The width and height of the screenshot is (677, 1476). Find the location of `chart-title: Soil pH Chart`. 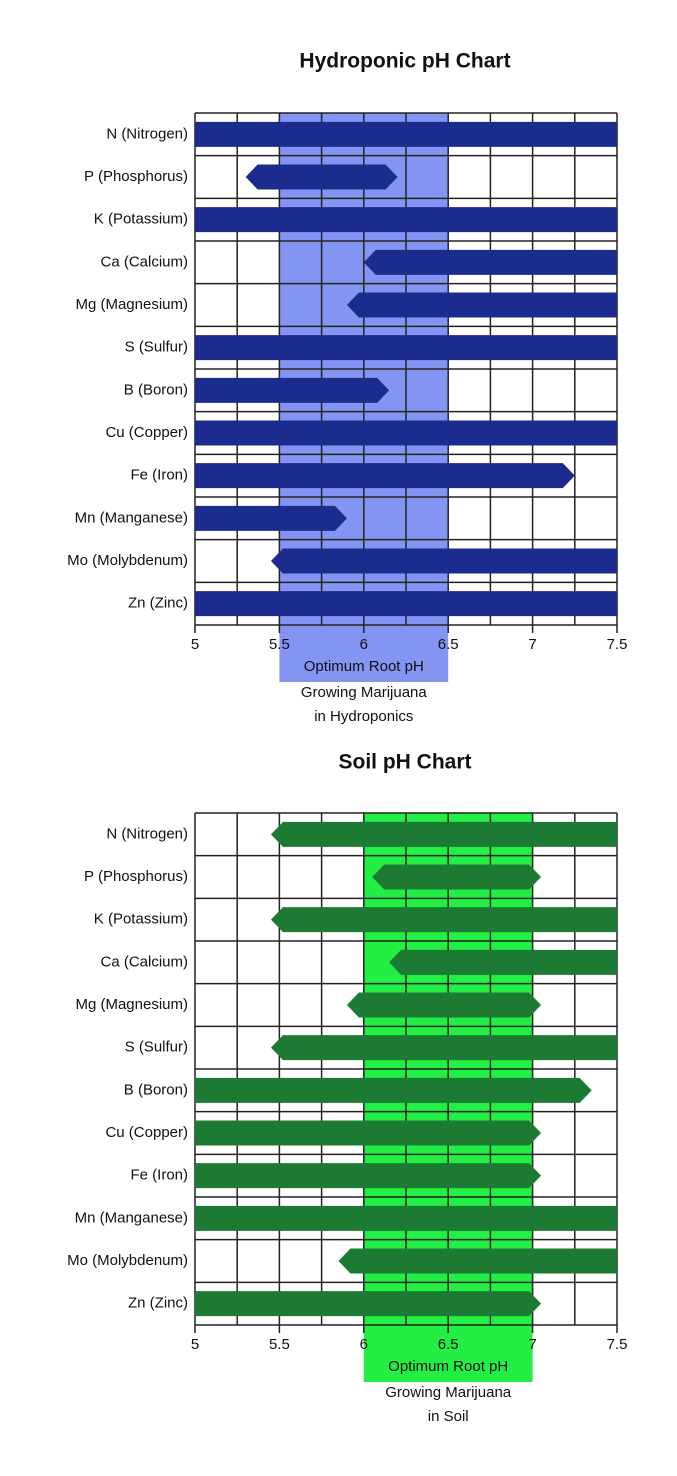

chart-title: Soil pH Chart is located at coordinates (404, 762).